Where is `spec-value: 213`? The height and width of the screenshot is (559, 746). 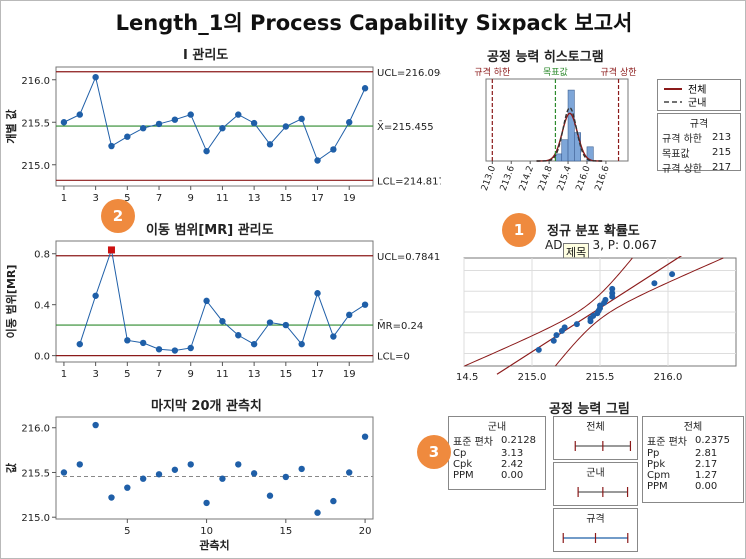
spec-value: 213 is located at coordinates (721, 137).